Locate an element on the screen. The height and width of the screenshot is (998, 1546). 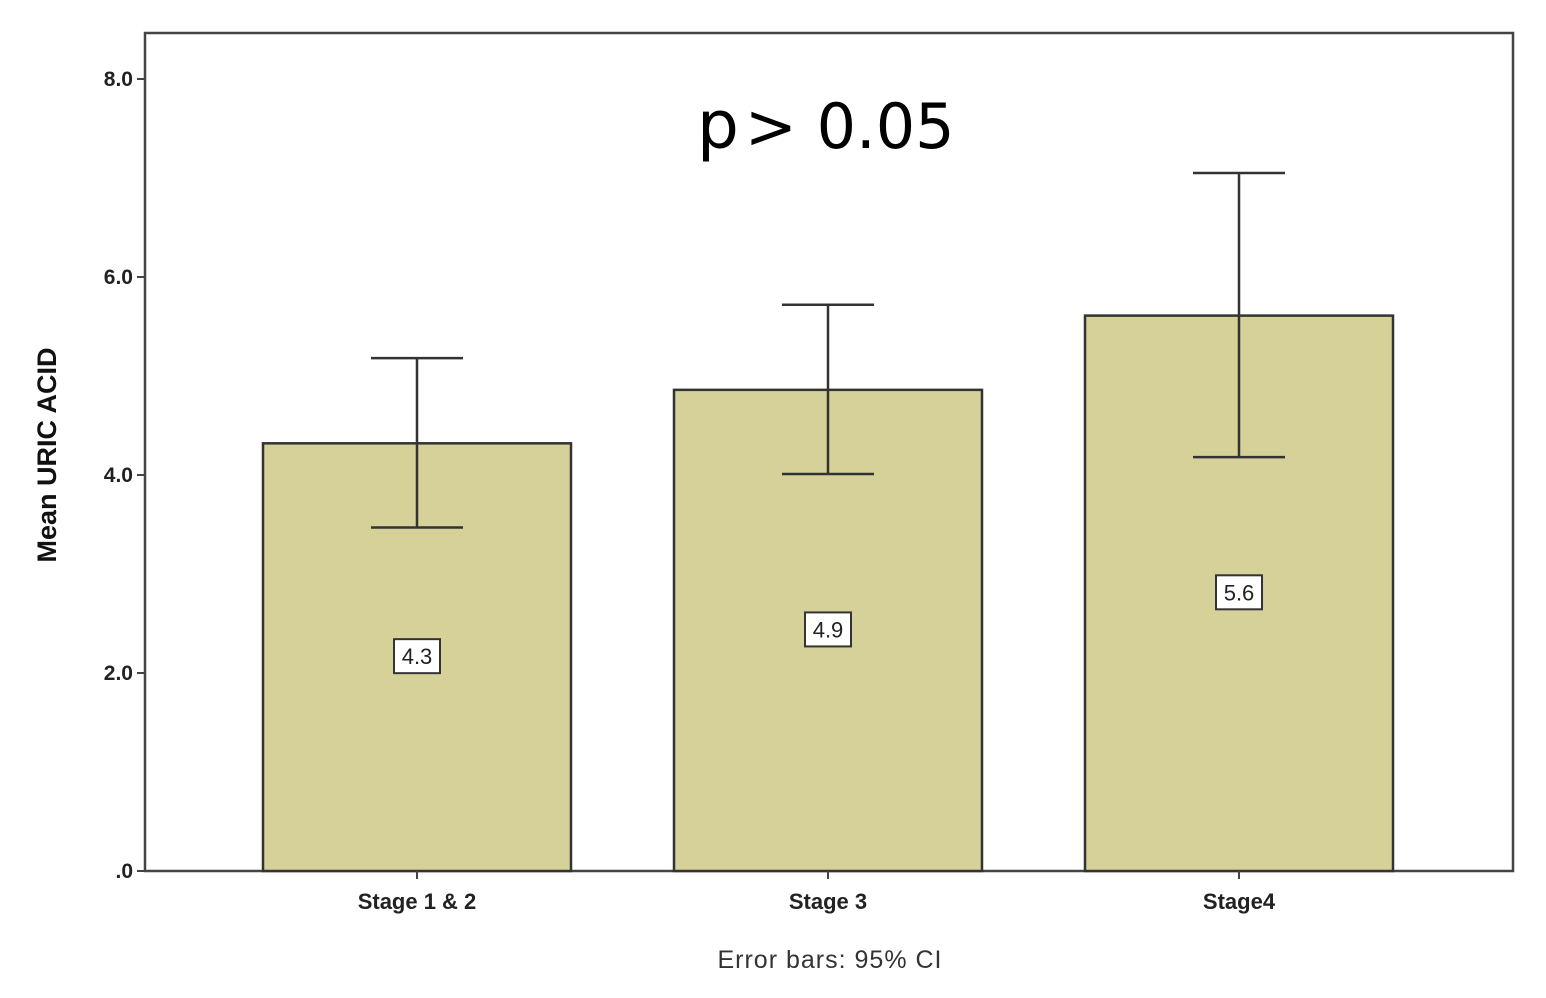
x-tick-label: Stage 1 & 2 is located at coordinates (417, 901).